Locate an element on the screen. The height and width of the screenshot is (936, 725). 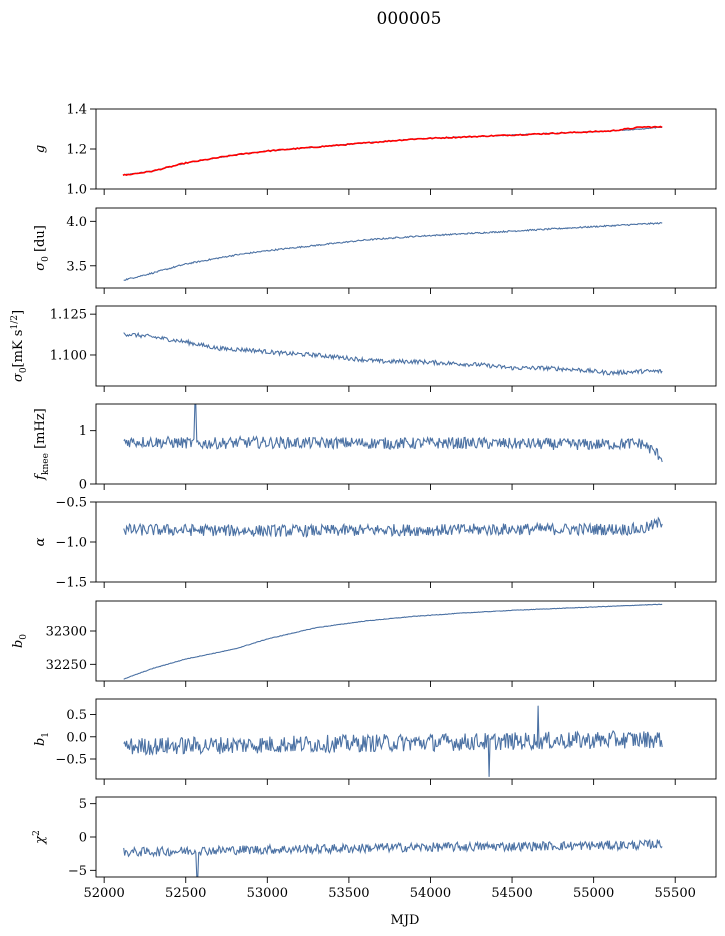
panel-sigma0-du: 3.5 4.0 σ0 [du] is located at coordinates (375, 250).